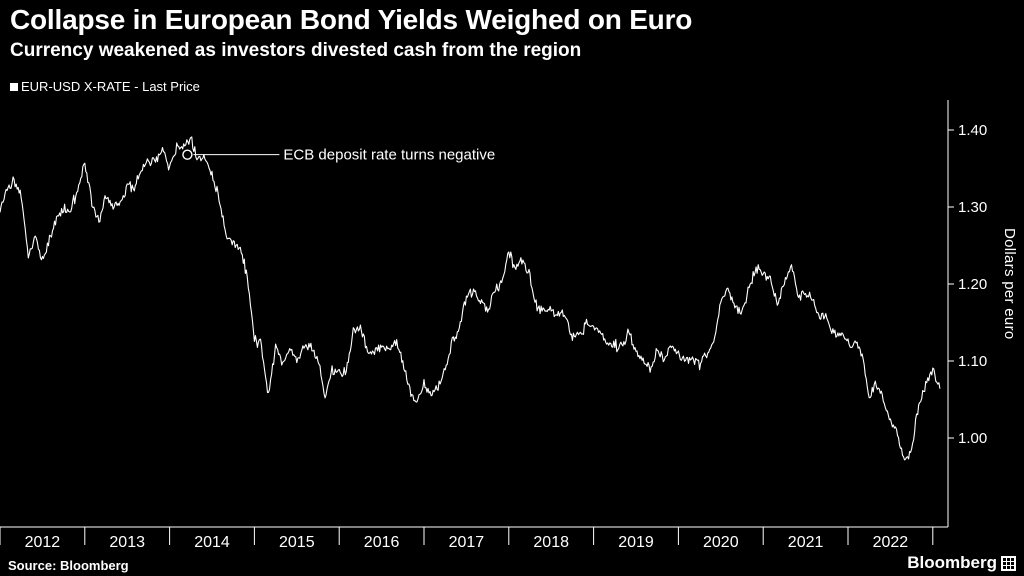 This screenshot has width=1024, height=576. What do you see at coordinates (972, 207) in the screenshot?
I see `svg-text: 1.30` at bounding box center [972, 207].